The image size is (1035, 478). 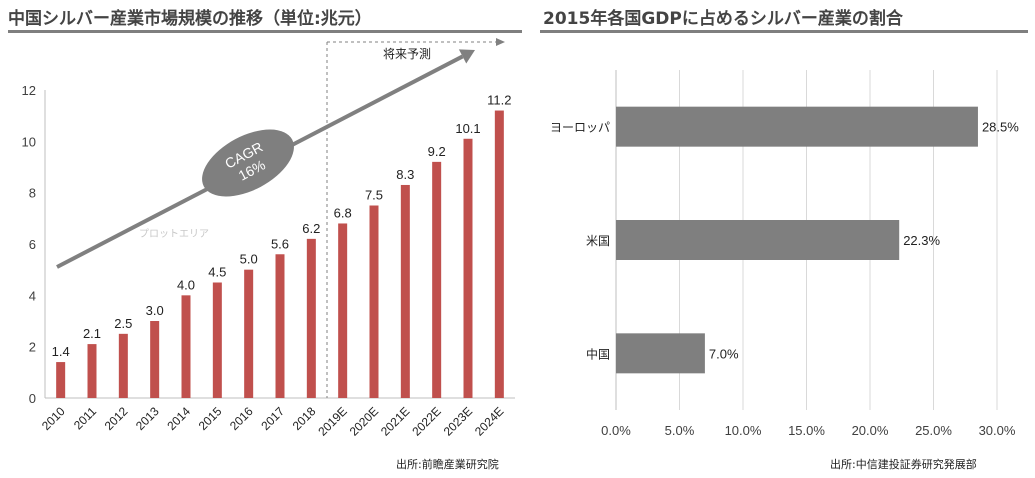 What do you see at coordinates (784, 31) in the screenshot?
I see `right-title-rule` at bounding box center [784, 31].